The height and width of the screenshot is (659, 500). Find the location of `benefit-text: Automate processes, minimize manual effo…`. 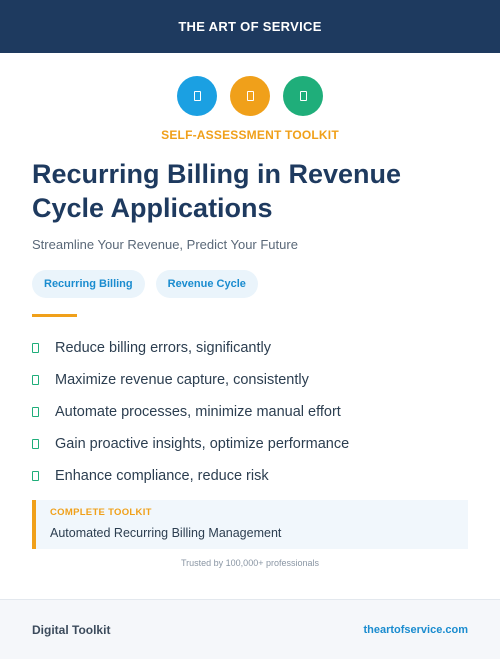

benefit-text: Automate processes, minimize manual effo… is located at coordinates (198, 412).